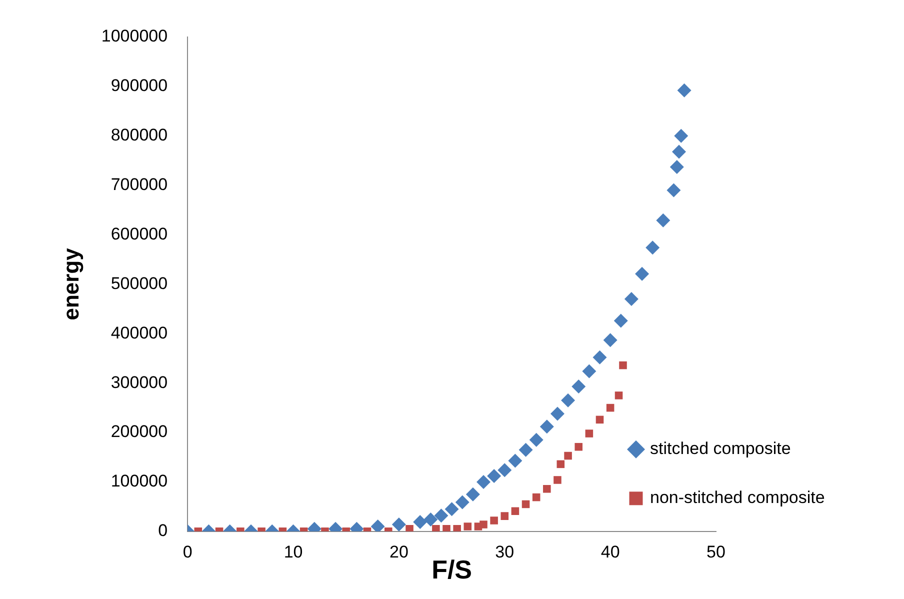 This screenshot has height=599, width=904. What do you see at coordinates (139, 86) in the screenshot?
I see `y-tick-label: 900000` at bounding box center [139, 86].